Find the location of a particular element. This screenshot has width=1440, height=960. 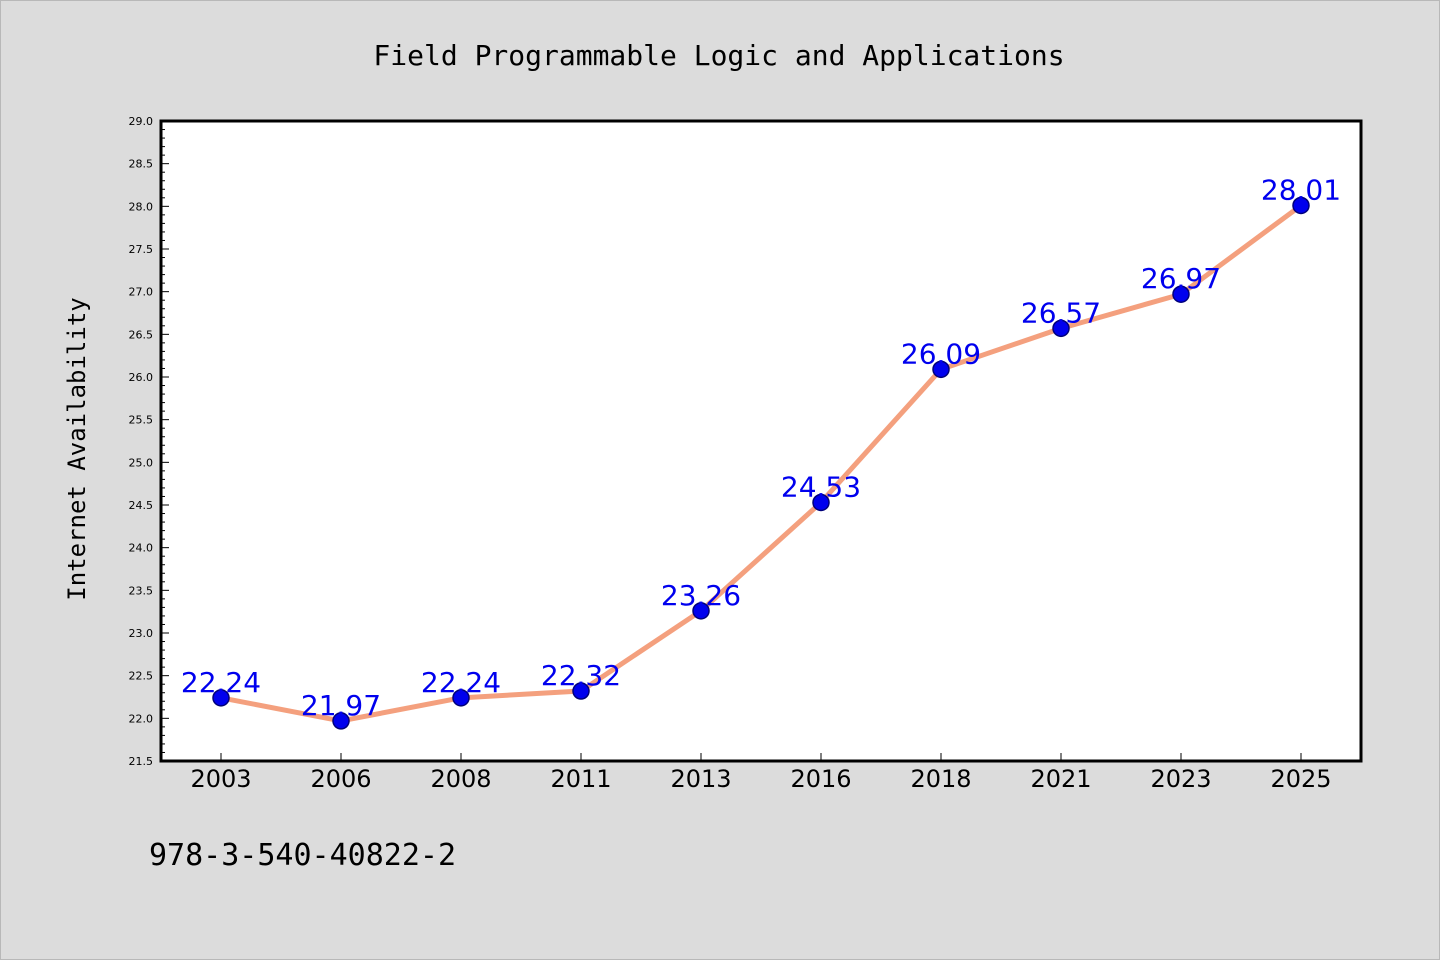

x-tick-label: 2016 is located at coordinates (820, 779).